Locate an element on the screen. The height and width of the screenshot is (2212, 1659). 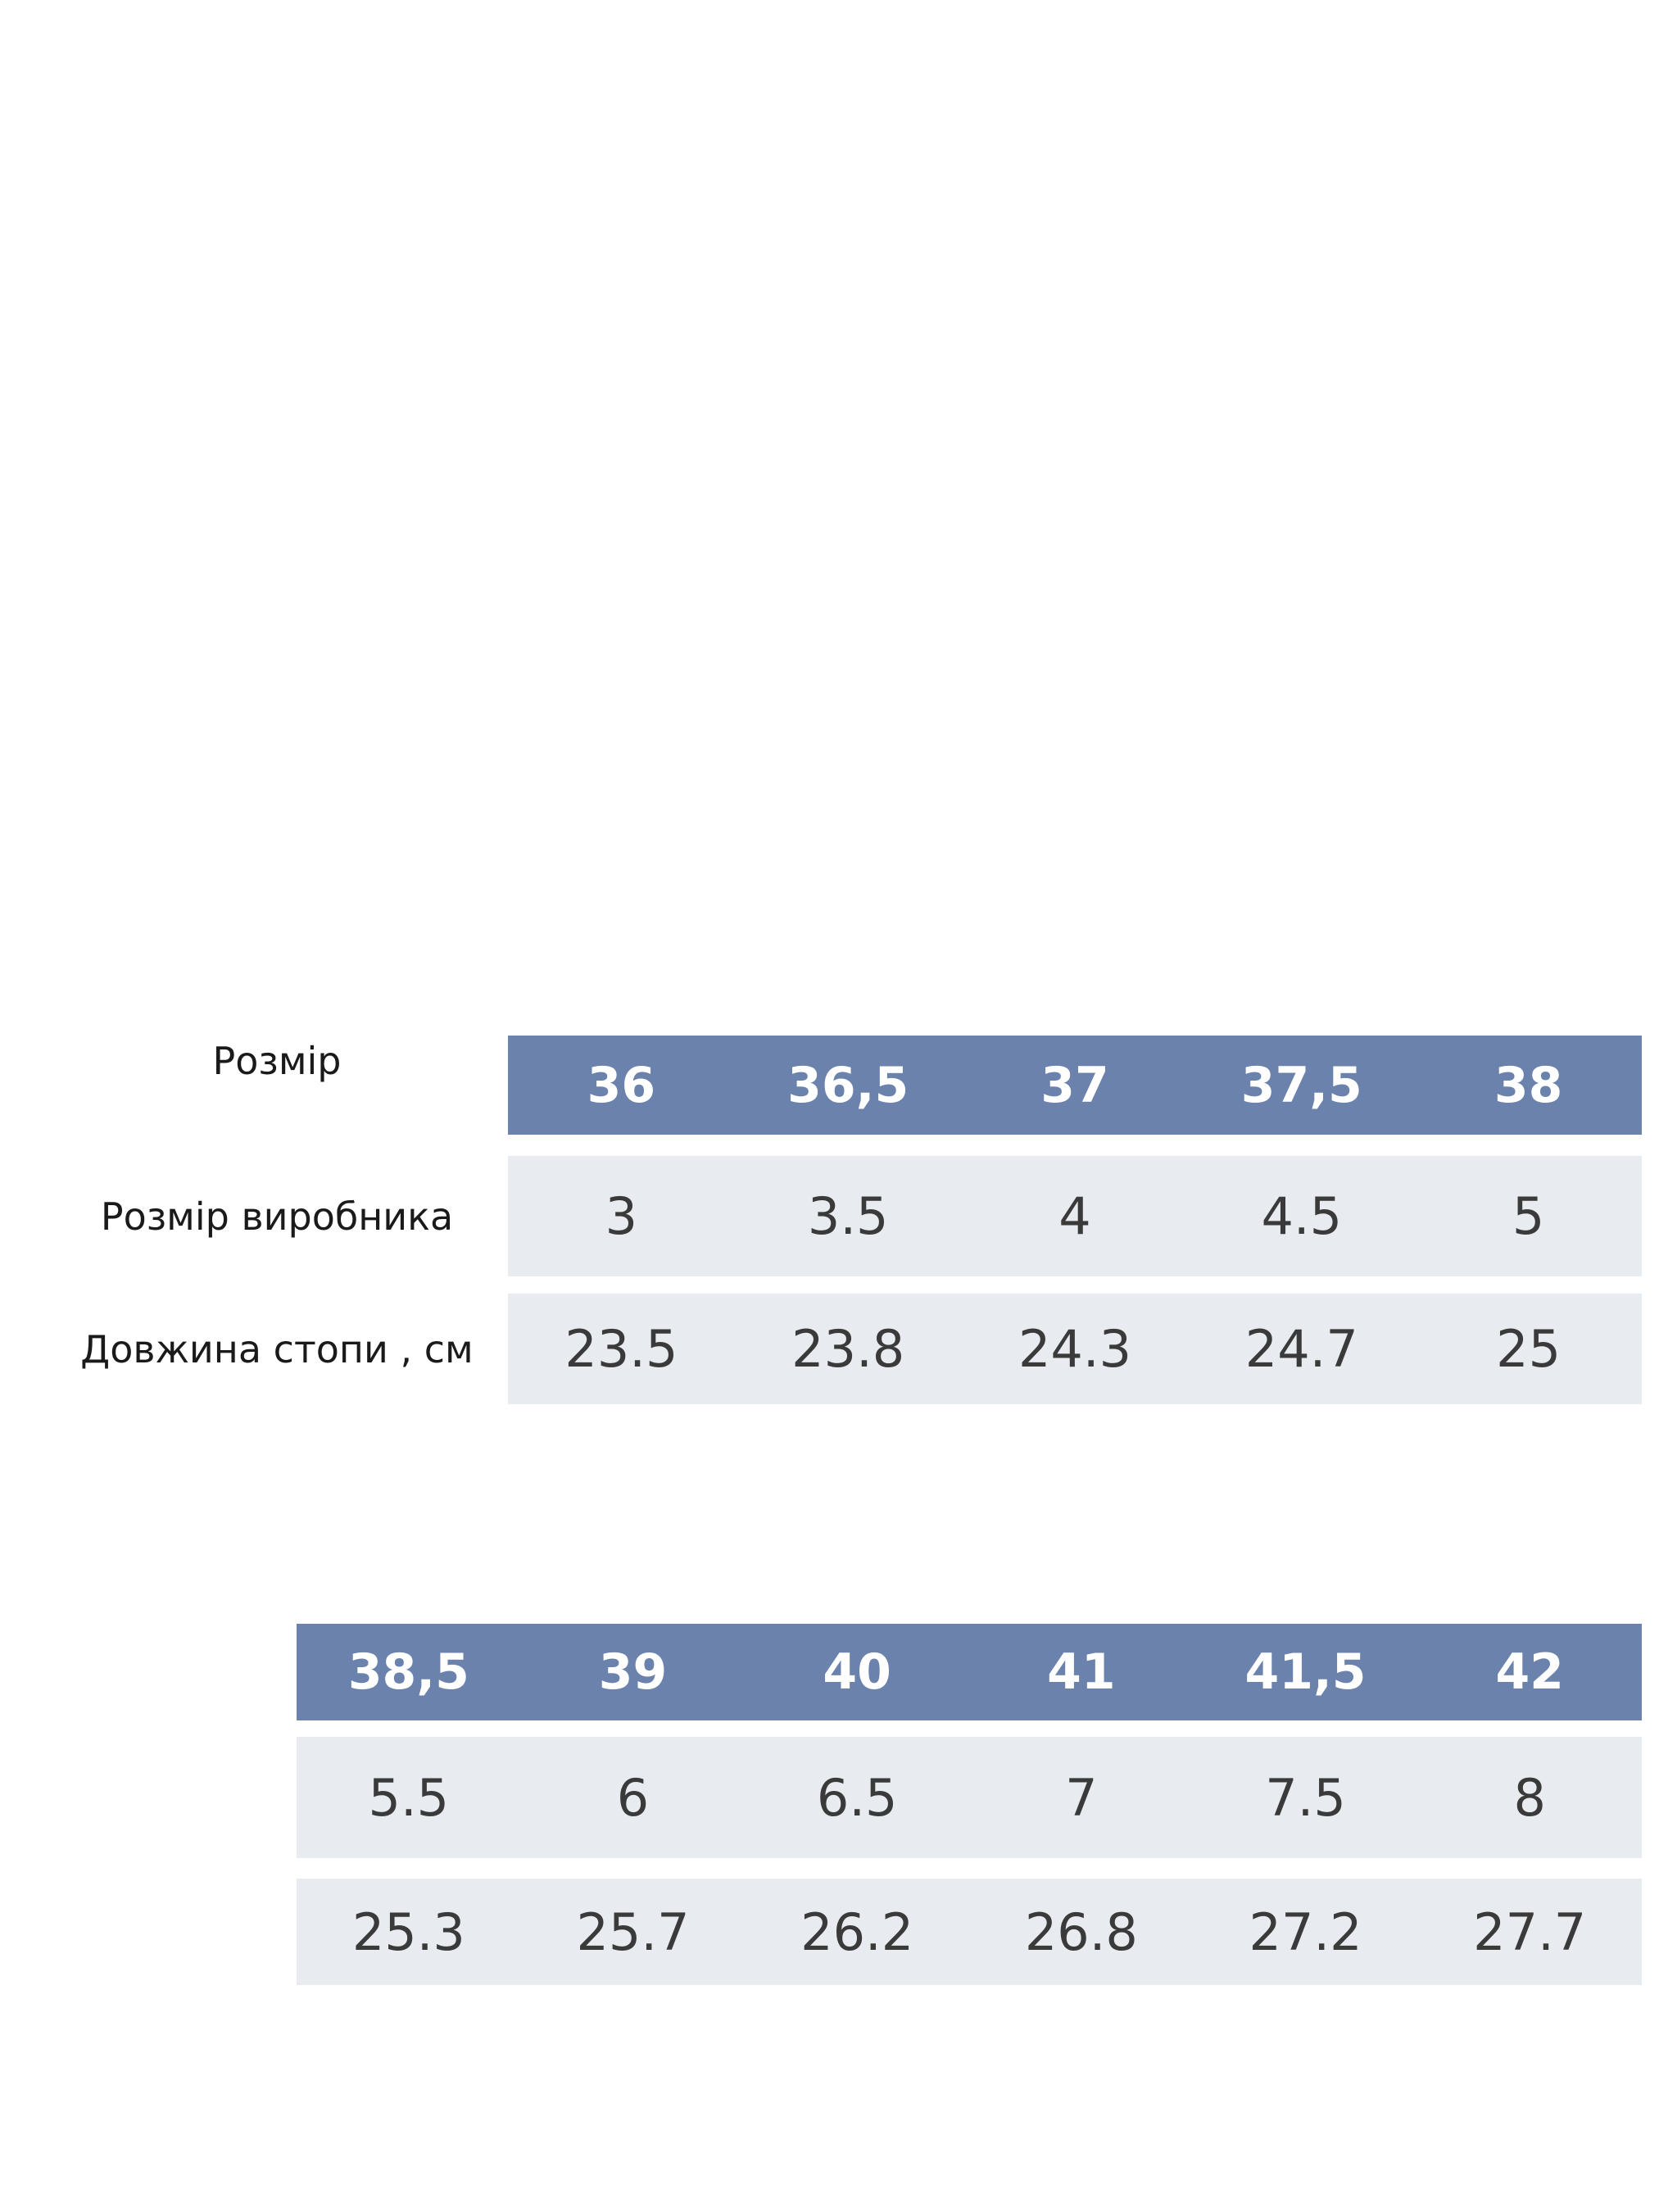
header-cell: 42 is located at coordinates (1529, 1672).